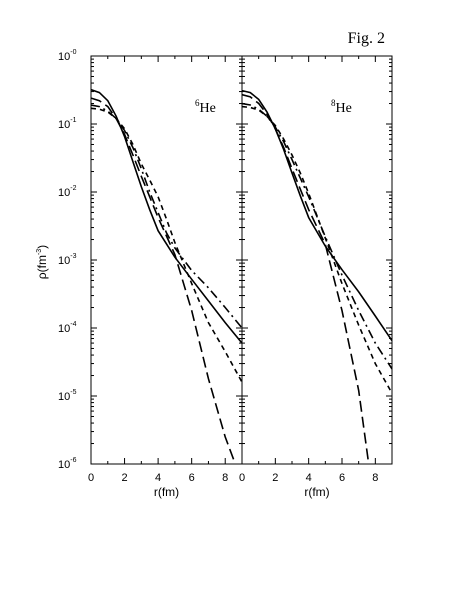 This screenshot has height=592, width=458. What do you see at coordinates (73, 52) in the screenshot?
I see `y-tick-exponent: -0` at bounding box center [73, 52].